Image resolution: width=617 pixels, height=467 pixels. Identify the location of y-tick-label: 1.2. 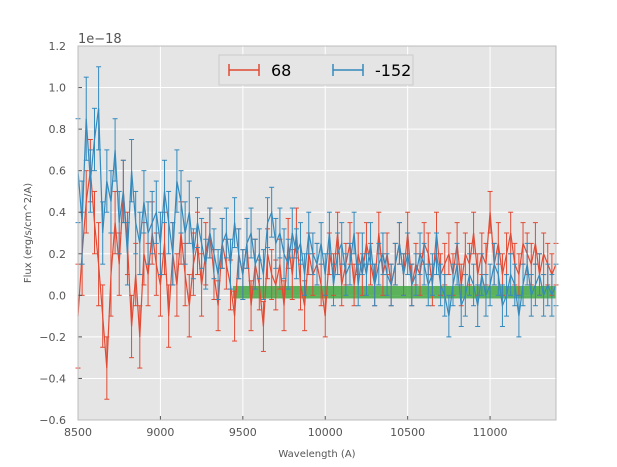
(58, 46).